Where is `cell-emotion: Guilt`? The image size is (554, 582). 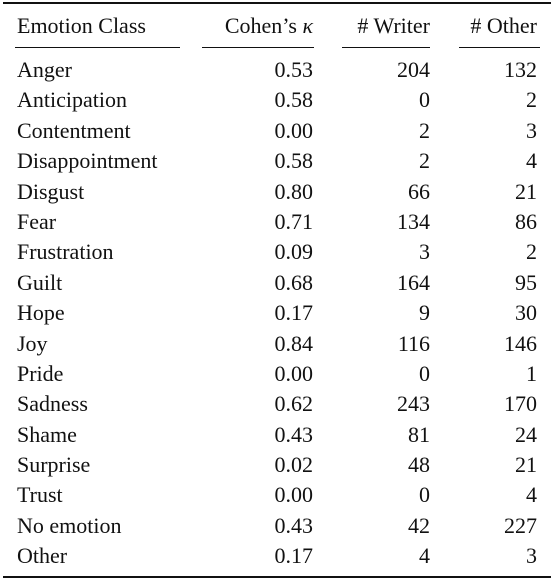 cell-emotion: Guilt is located at coordinates (40, 282).